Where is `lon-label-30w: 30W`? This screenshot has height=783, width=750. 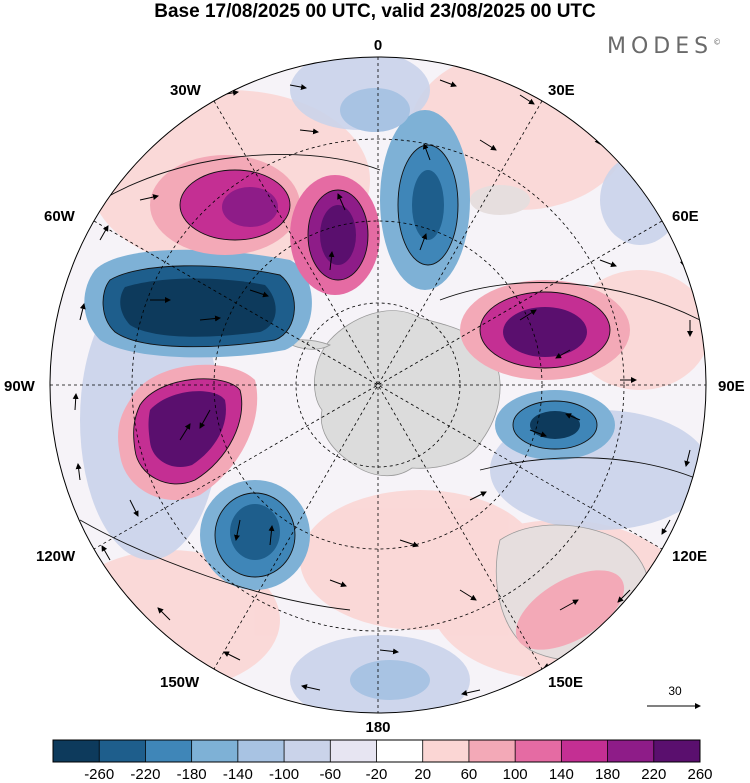 lon-label-30w: 30W is located at coordinates (186, 90).